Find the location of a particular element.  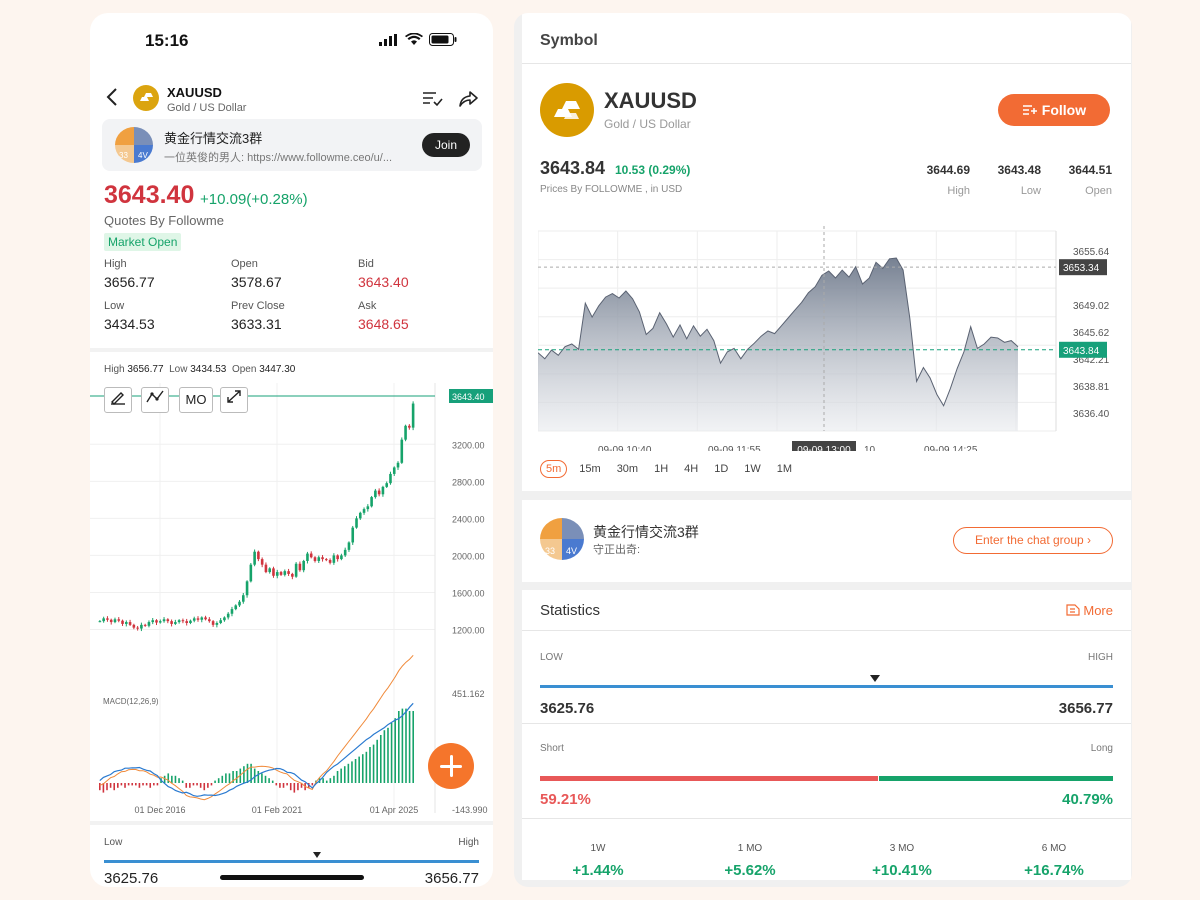

info-low: 3434.53 is located at coordinates (208, 369).